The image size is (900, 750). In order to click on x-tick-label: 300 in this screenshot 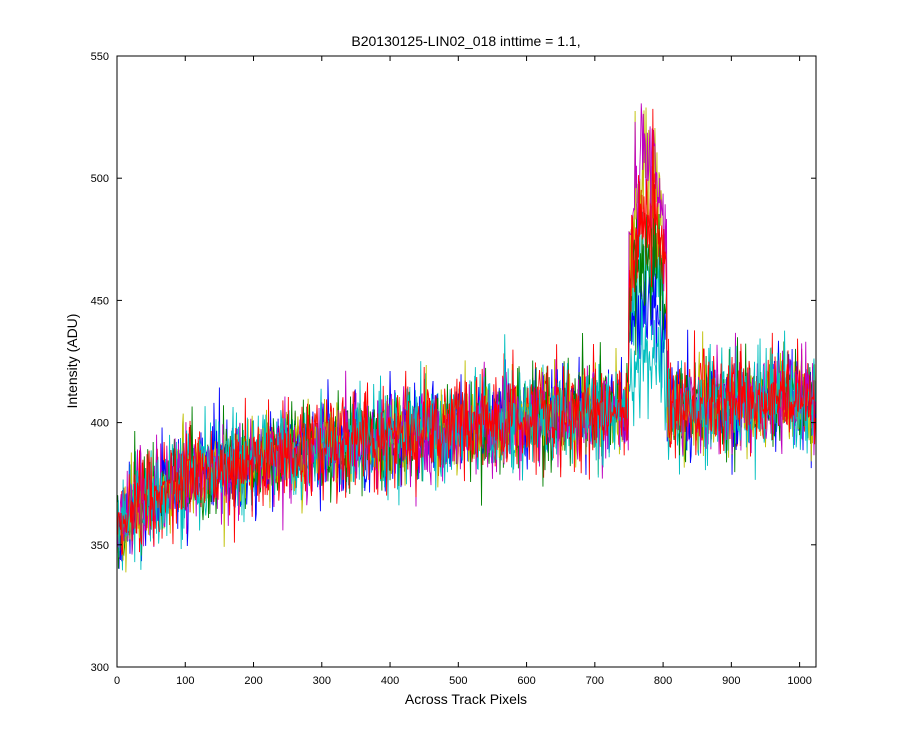, I will do `click(322, 681)`.